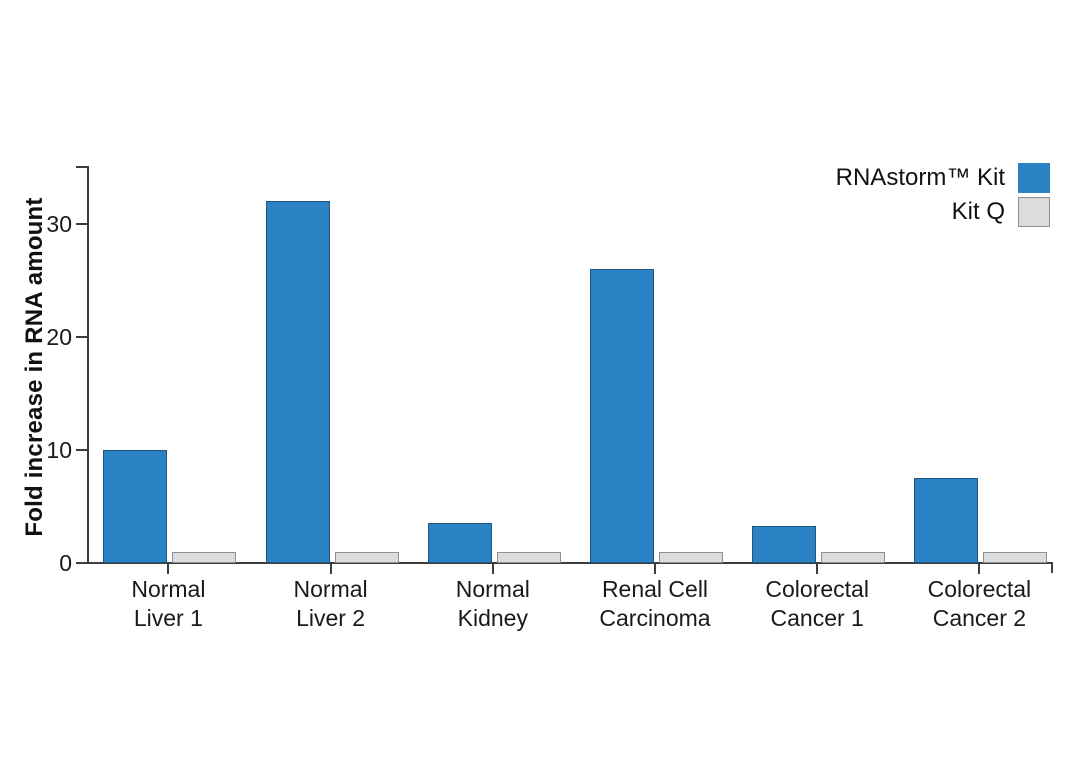  What do you see at coordinates (817, 603) in the screenshot?
I see `x-label-colorectal-cancer-1: Colorectal Cancer 1` at bounding box center [817, 603].